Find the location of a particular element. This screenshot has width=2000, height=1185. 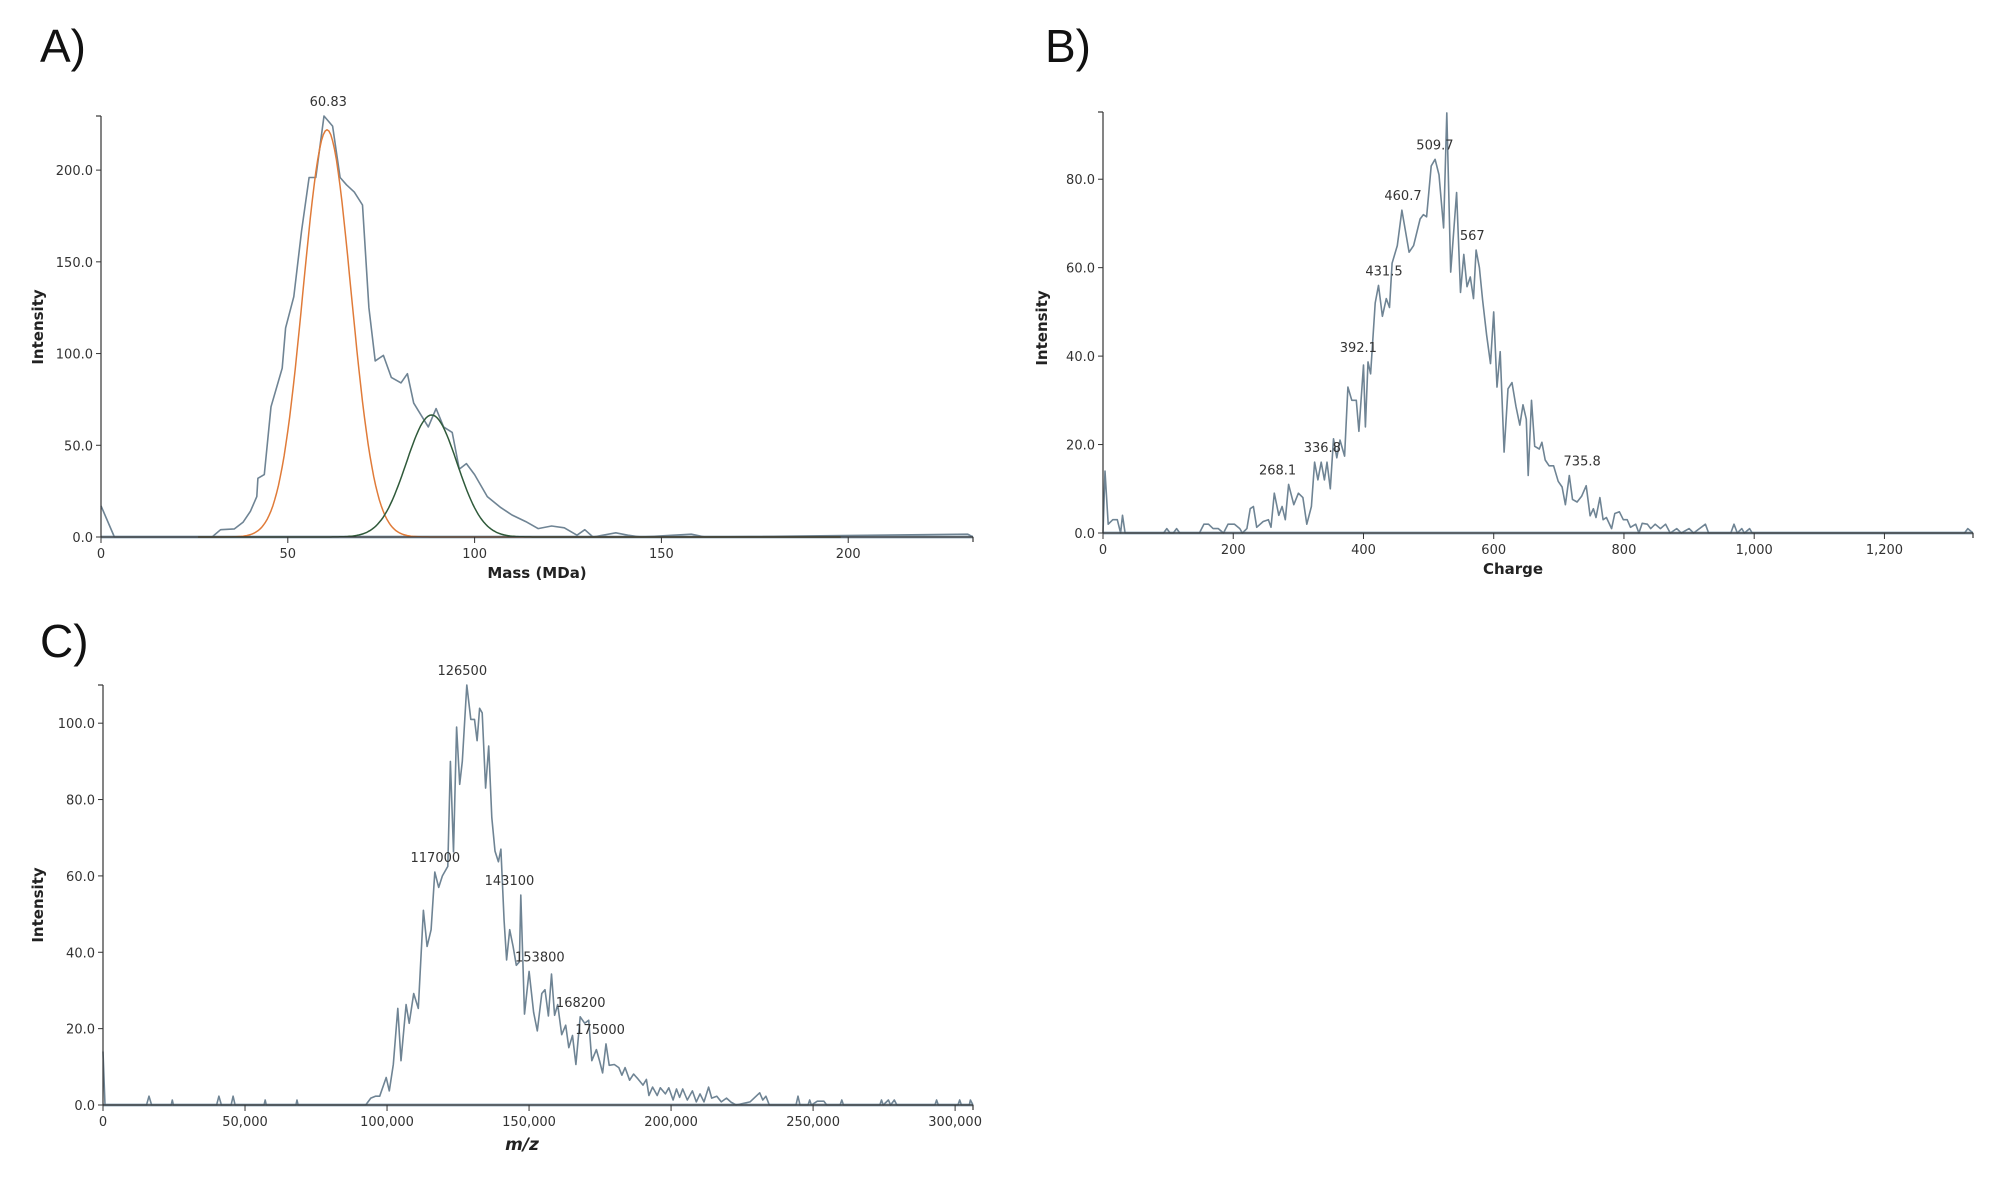

peak-label: 392.1 is located at coordinates (1358, 348).